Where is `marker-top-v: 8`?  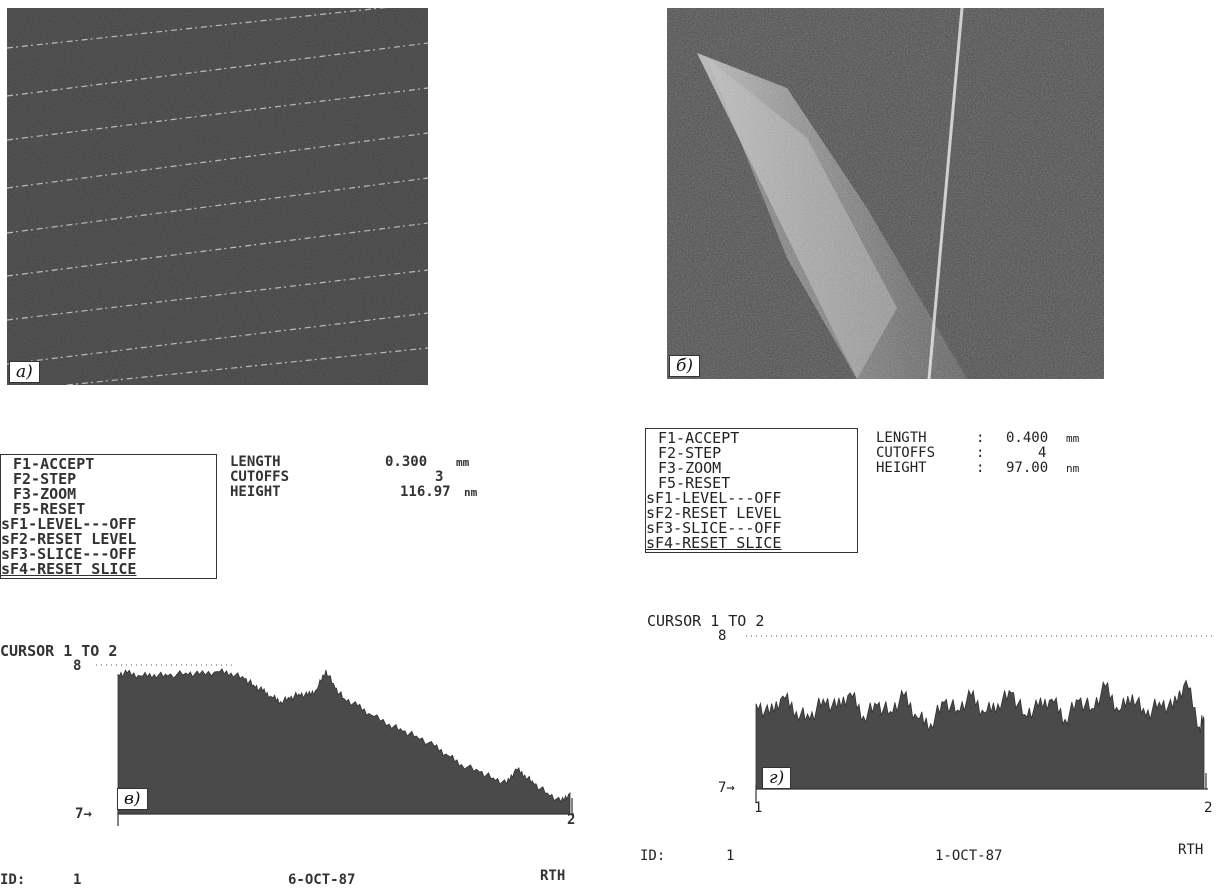 marker-top-v: 8 is located at coordinates (77, 666).